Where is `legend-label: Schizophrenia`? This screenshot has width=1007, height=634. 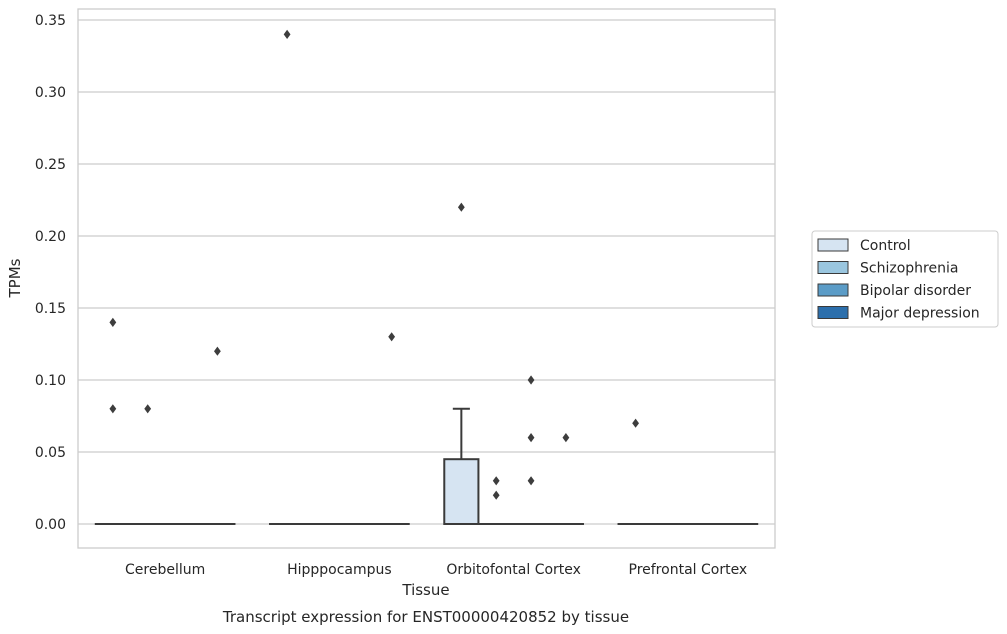 legend-label: Schizophrenia is located at coordinates (909, 269).